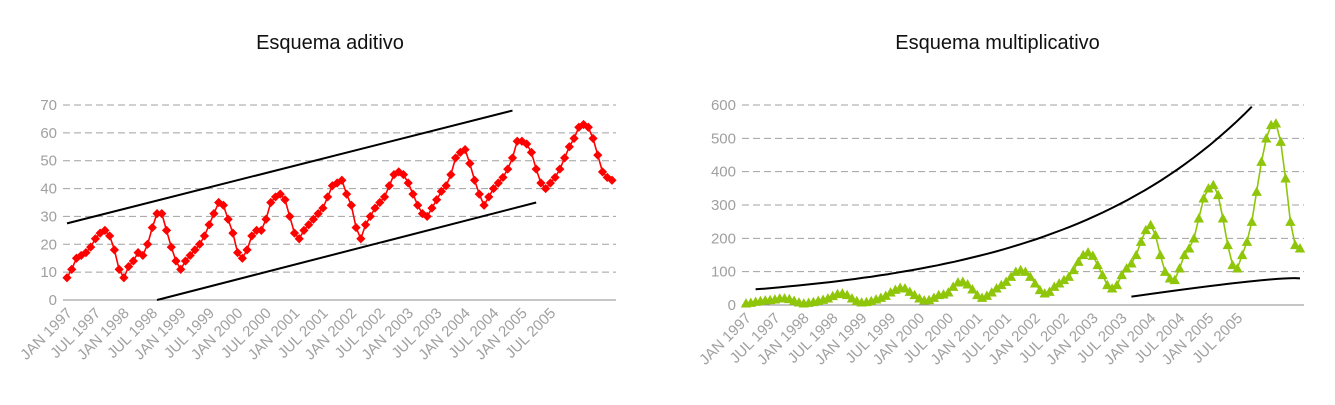  Describe the element at coordinates (346, 251) in the screenshot. I see `additive-lower-envelope-line` at that location.